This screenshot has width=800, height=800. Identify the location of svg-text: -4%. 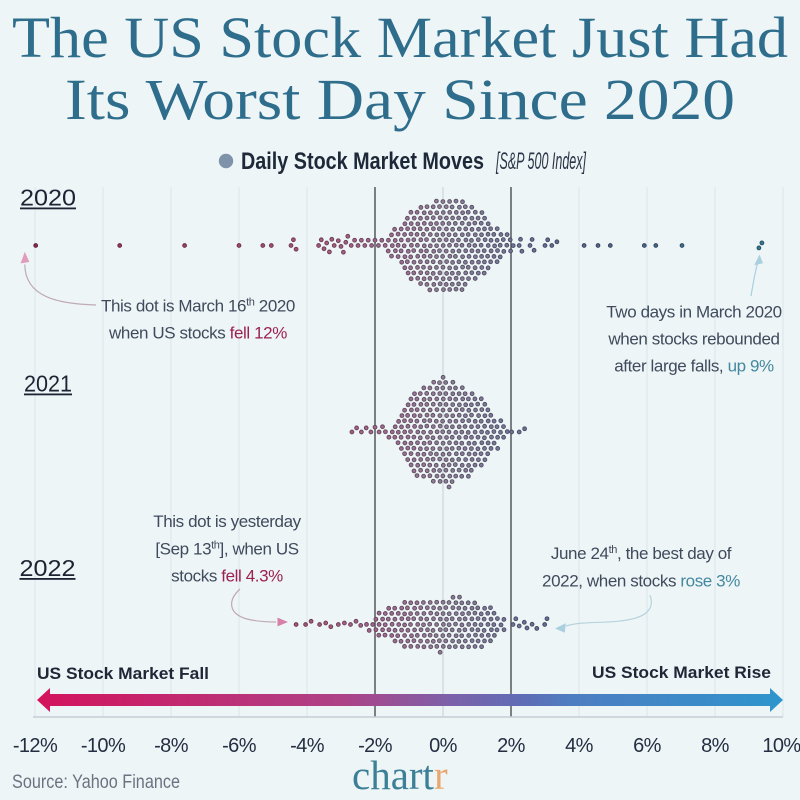
(307, 746).